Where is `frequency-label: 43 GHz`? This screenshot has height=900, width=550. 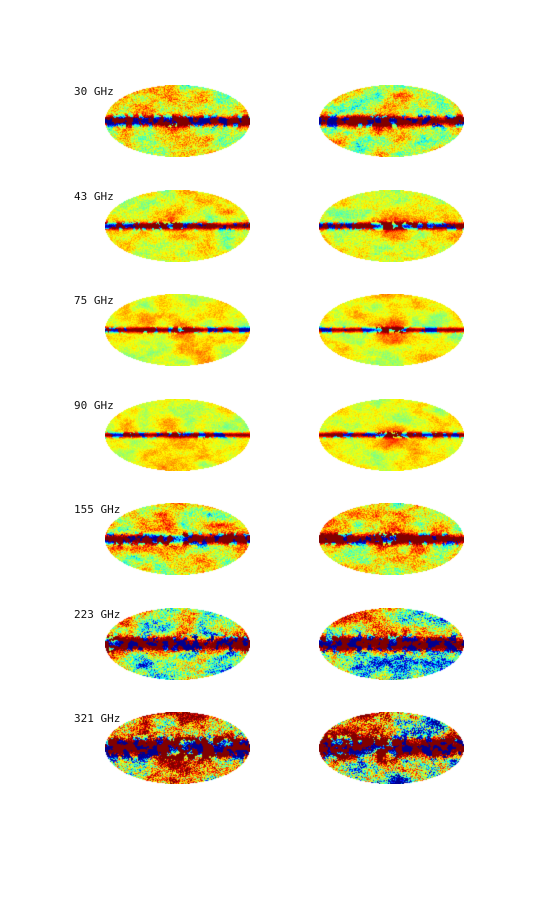
frequency-label: 43 GHz is located at coordinates (94, 196).